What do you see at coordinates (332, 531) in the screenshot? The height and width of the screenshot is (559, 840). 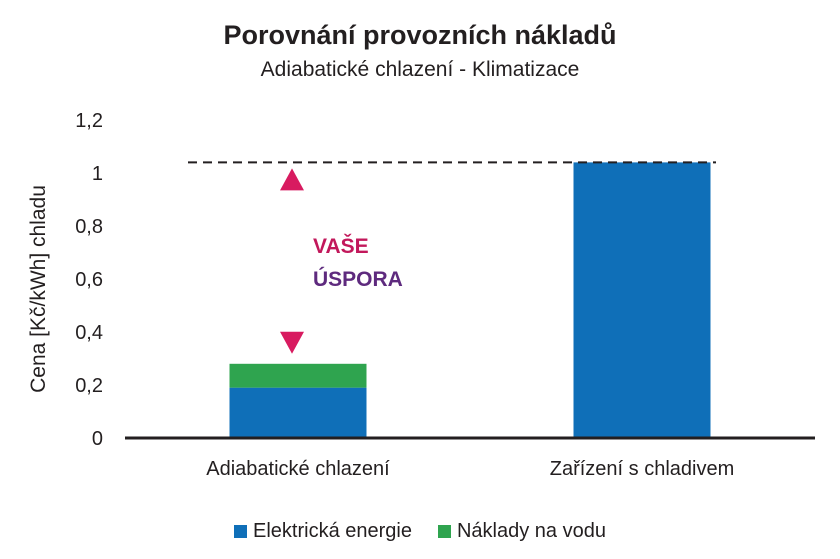 I see `legend-label: Elektrická energie` at bounding box center [332, 531].